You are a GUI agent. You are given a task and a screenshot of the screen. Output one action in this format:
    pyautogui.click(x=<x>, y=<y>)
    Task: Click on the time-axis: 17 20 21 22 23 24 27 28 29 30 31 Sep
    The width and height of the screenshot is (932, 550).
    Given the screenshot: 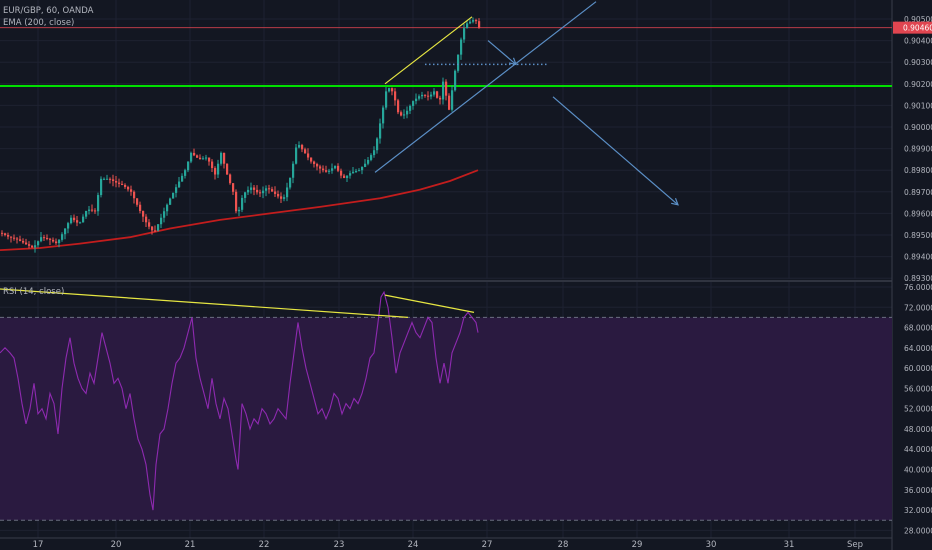 What is the action you would take?
    pyautogui.click(x=448, y=545)
    